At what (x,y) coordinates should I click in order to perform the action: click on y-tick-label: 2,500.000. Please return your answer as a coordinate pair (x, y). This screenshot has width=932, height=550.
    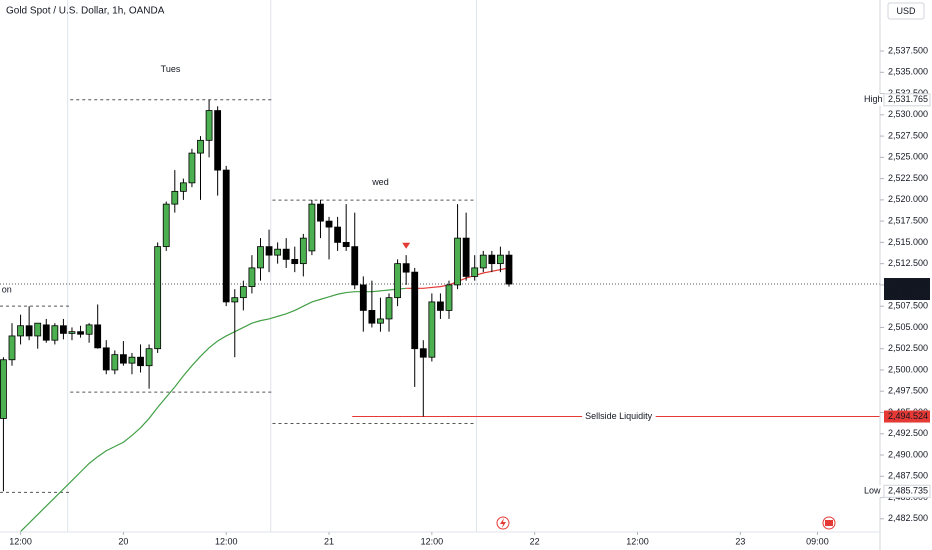
    Looking at the image, I should click on (908, 369).